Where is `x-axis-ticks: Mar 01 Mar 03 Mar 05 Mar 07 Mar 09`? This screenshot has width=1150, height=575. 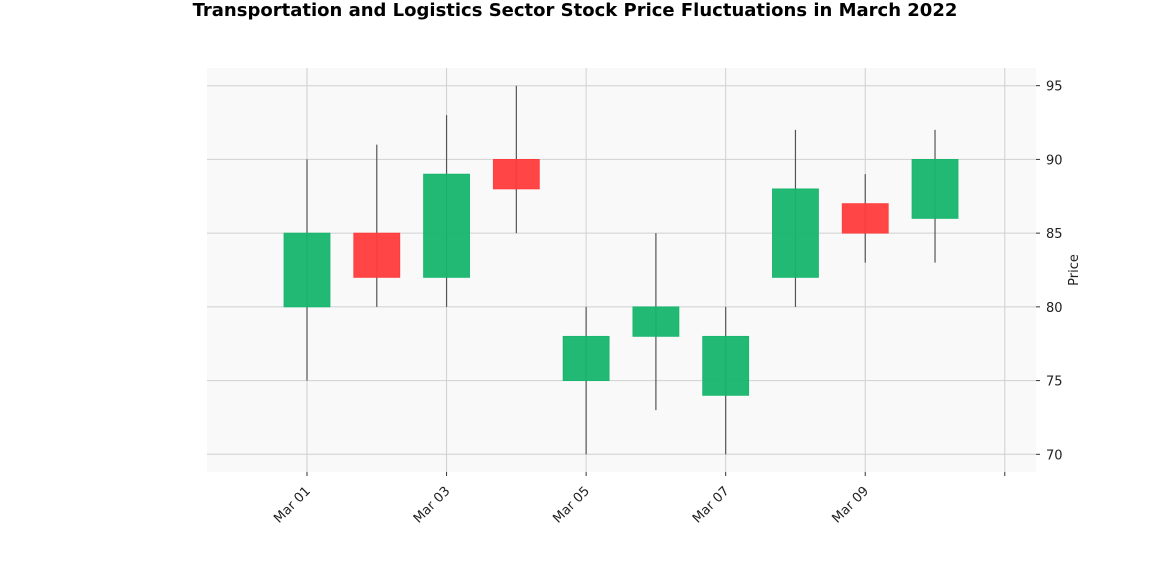 x-axis-ticks: Mar 01 Mar 03 Mar 05 Mar 07 Mar 09 is located at coordinates (638, 499).